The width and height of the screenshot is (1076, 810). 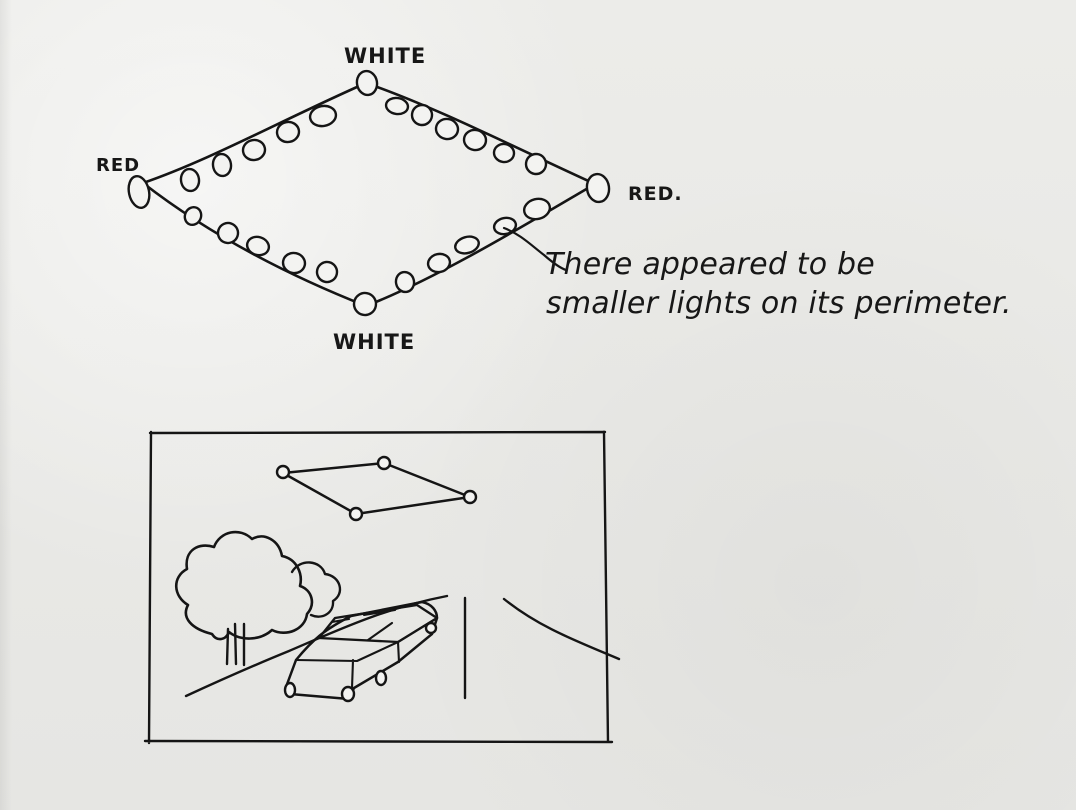 I want to click on scene-craft-light-right, so click(x=470, y=497).